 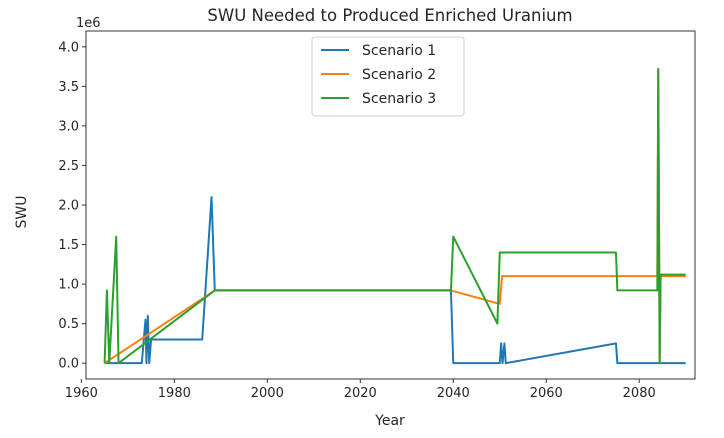 I want to click on x-tick-label: 2060, so click(x=546, y=393).